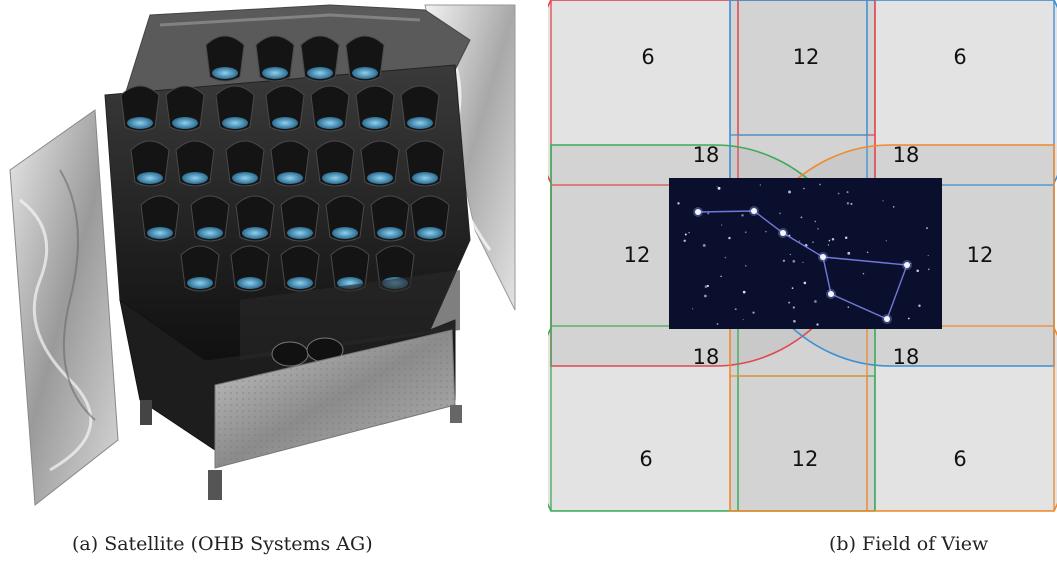 The height and width of the screenshot is (561, 1057). I want to click on constellation-lines, so click(802, 265).